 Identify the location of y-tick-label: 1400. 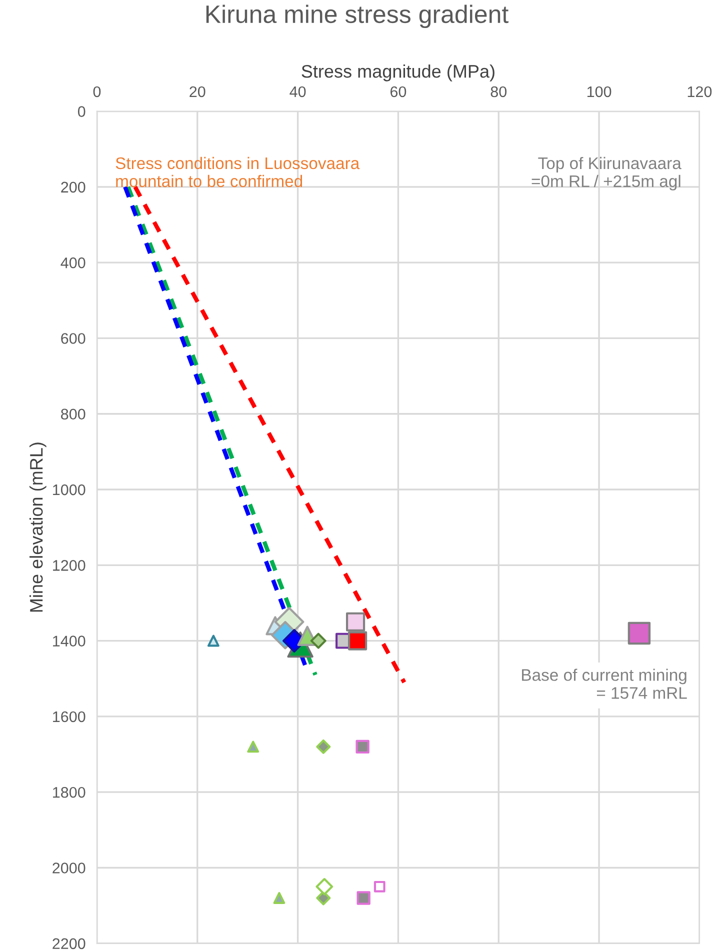
(69, 641).